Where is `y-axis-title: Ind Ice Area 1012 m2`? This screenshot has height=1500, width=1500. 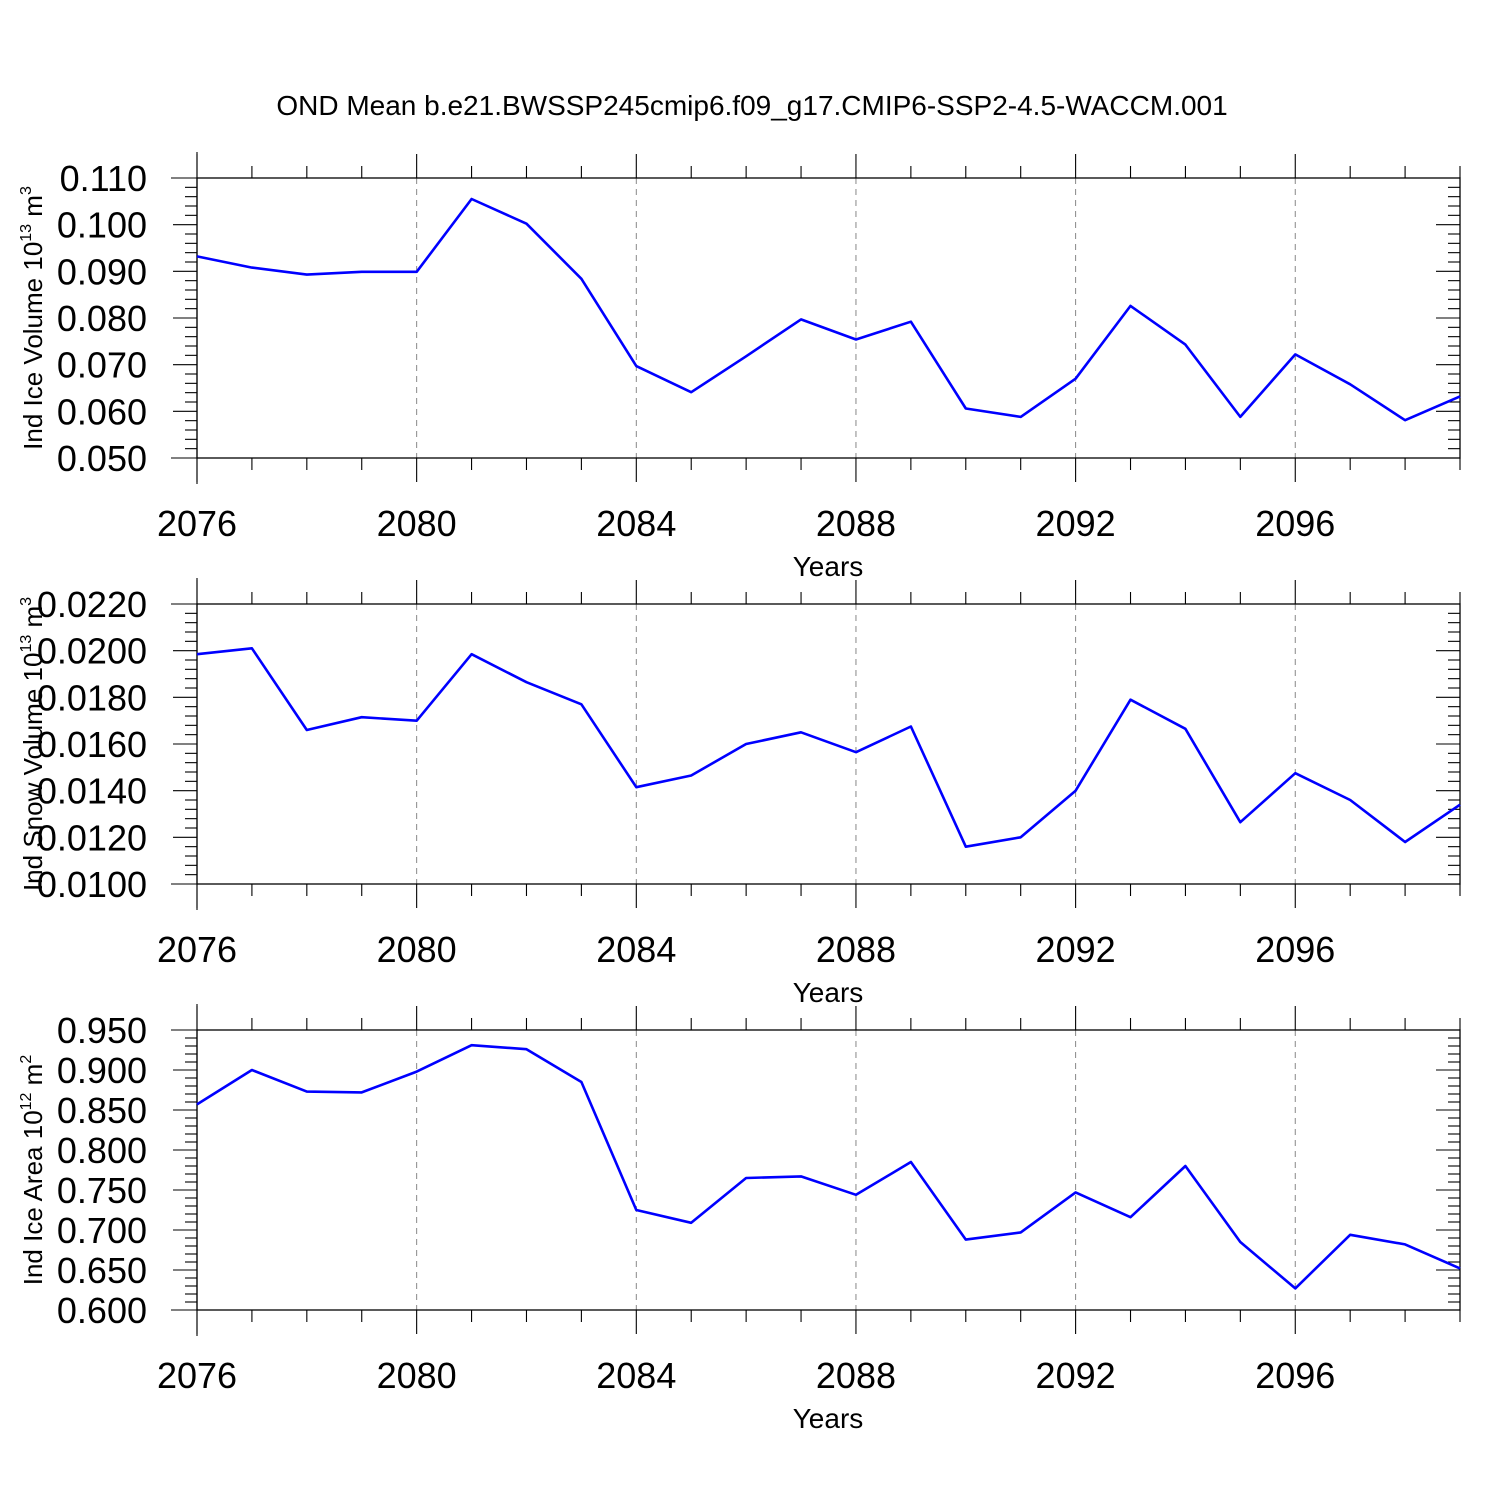 y-axis-title: Ind Ice Area 1012 m2 is located at coordinates (33, 1170).